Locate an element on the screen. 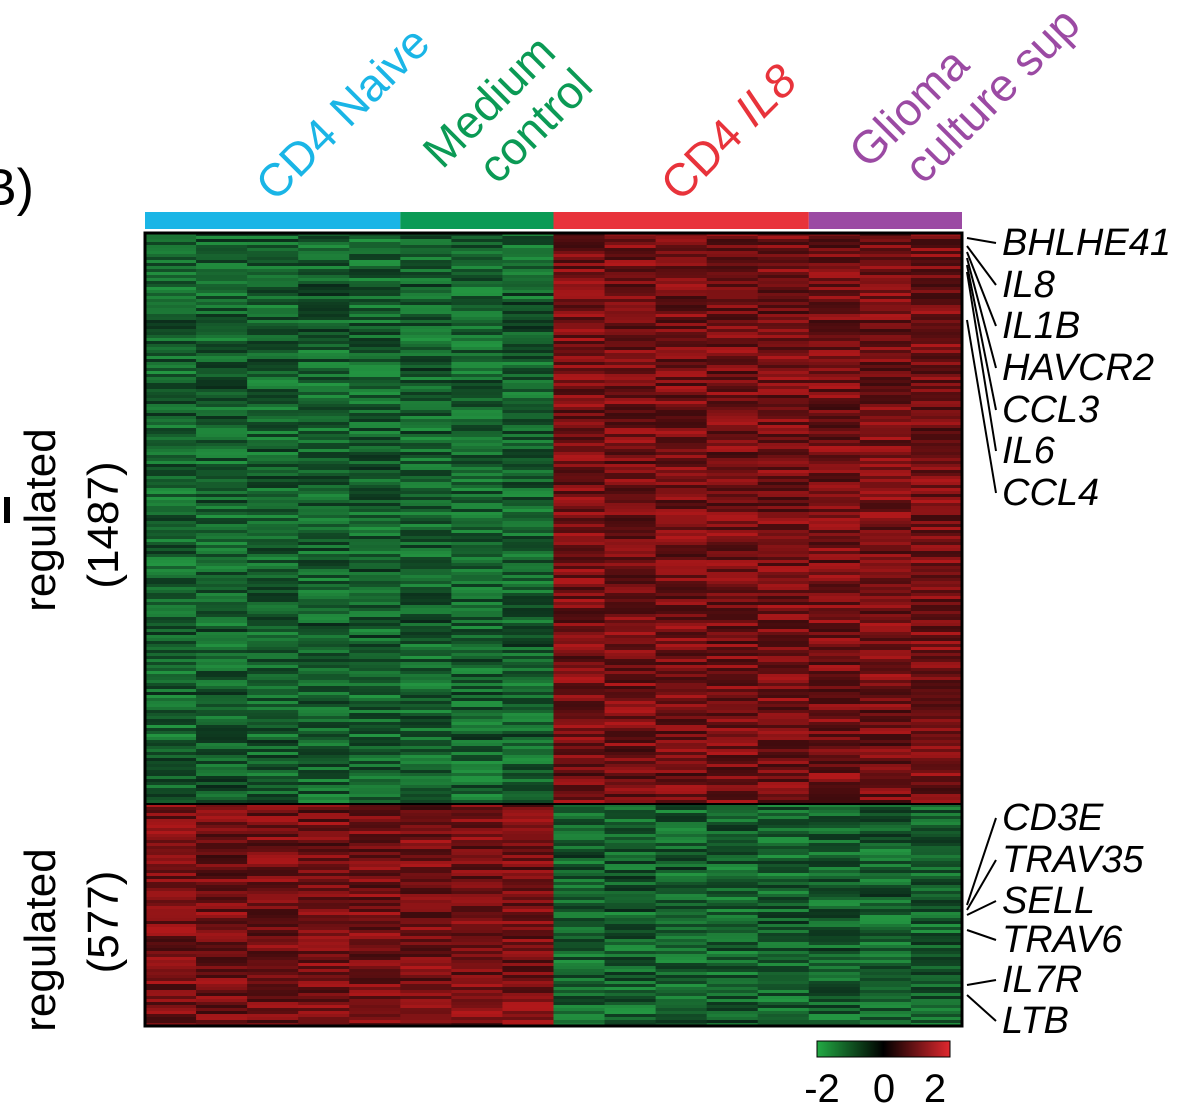  gene-callout-line is located at coordinates (981, 1008).